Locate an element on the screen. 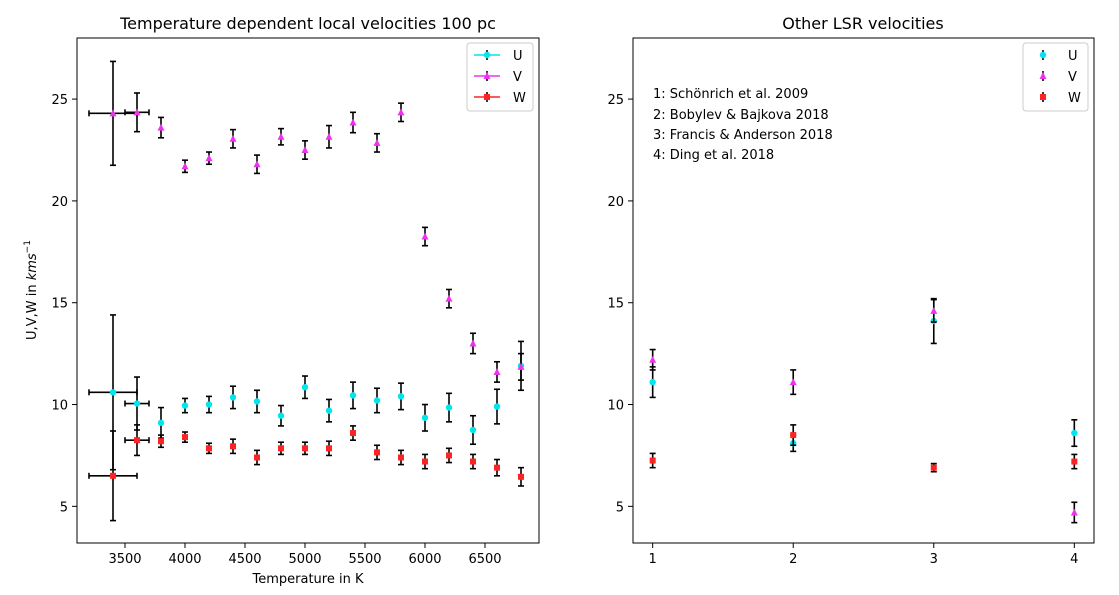  right-y-tick-label: 20 is located at coordinates (615, 202).